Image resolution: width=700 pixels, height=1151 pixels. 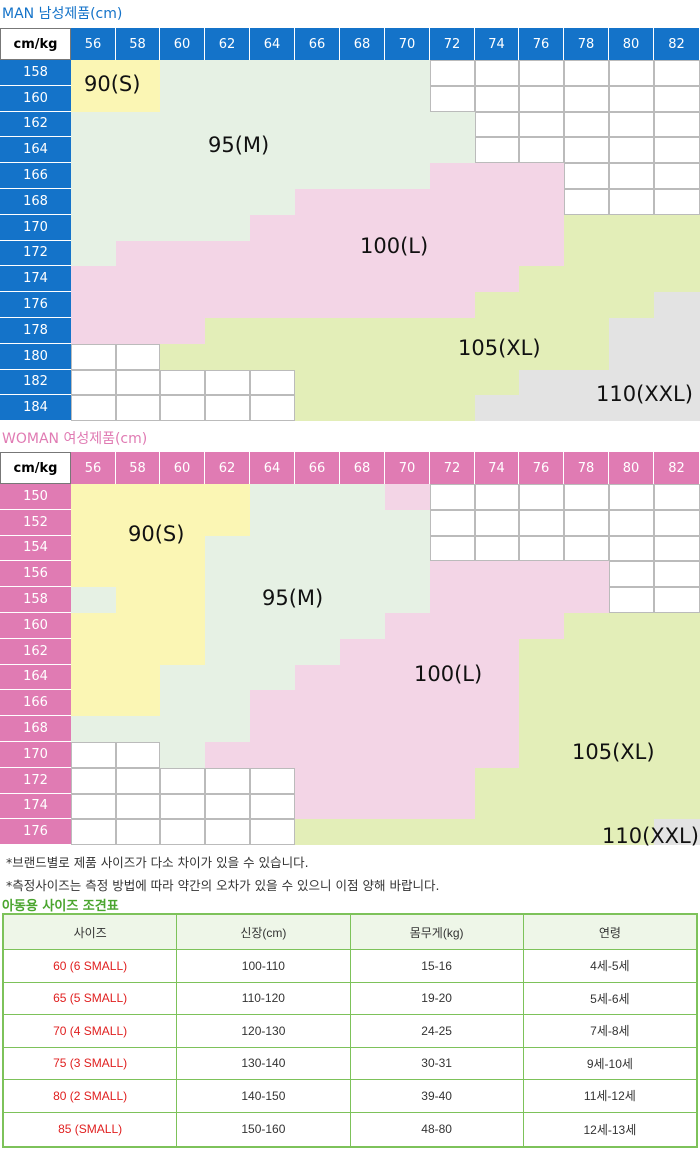 I want to click on women-height-header: 152, so click(x=35, y=522).